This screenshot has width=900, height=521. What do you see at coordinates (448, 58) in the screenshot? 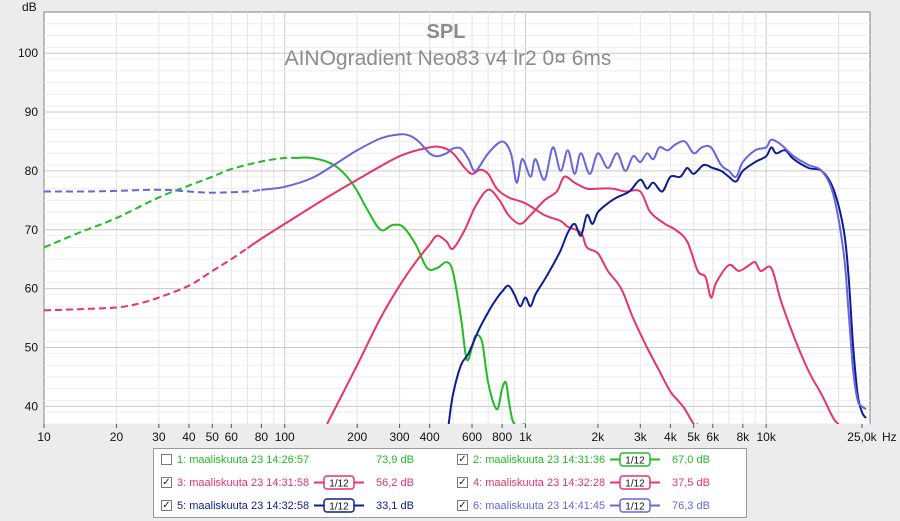
I see `chart-subtitle: AINOgradient Neo83 v4 lr2 0¤ 6ms` at bounding box center [448, 58].